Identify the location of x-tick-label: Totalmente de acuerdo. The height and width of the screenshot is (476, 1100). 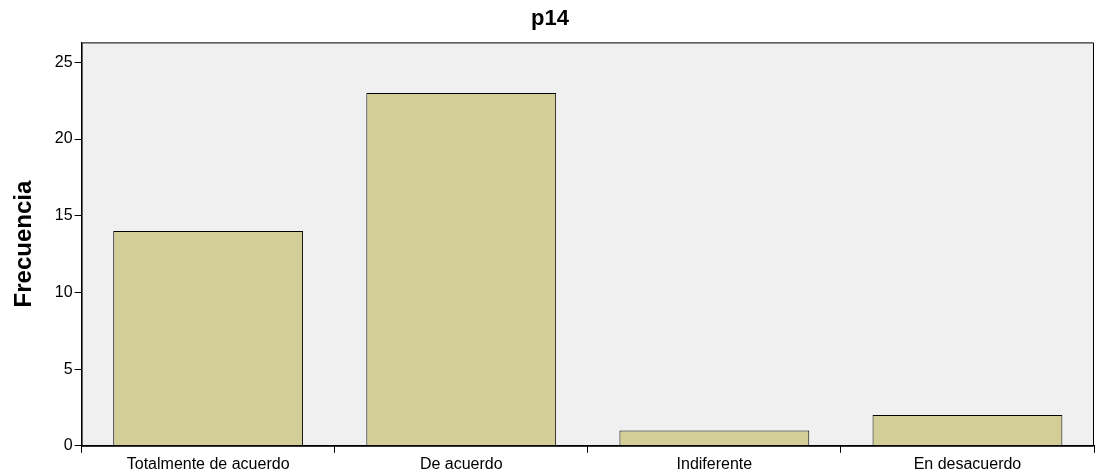
(208, 463).